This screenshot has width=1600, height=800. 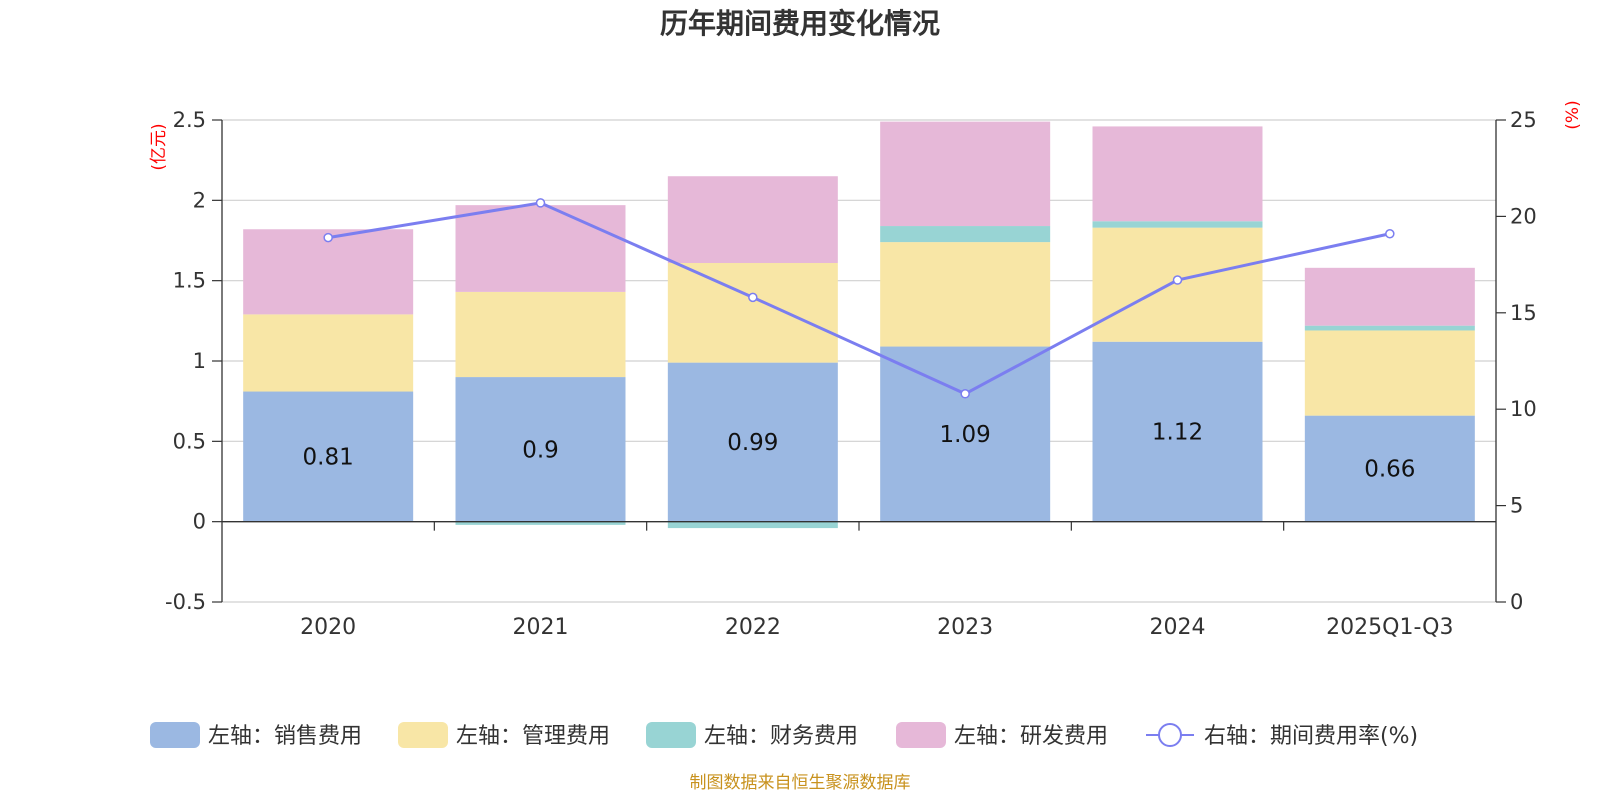 I want to click on source-note: 制图数据来自恒生聚源数据库, so click(x=800, y=783).